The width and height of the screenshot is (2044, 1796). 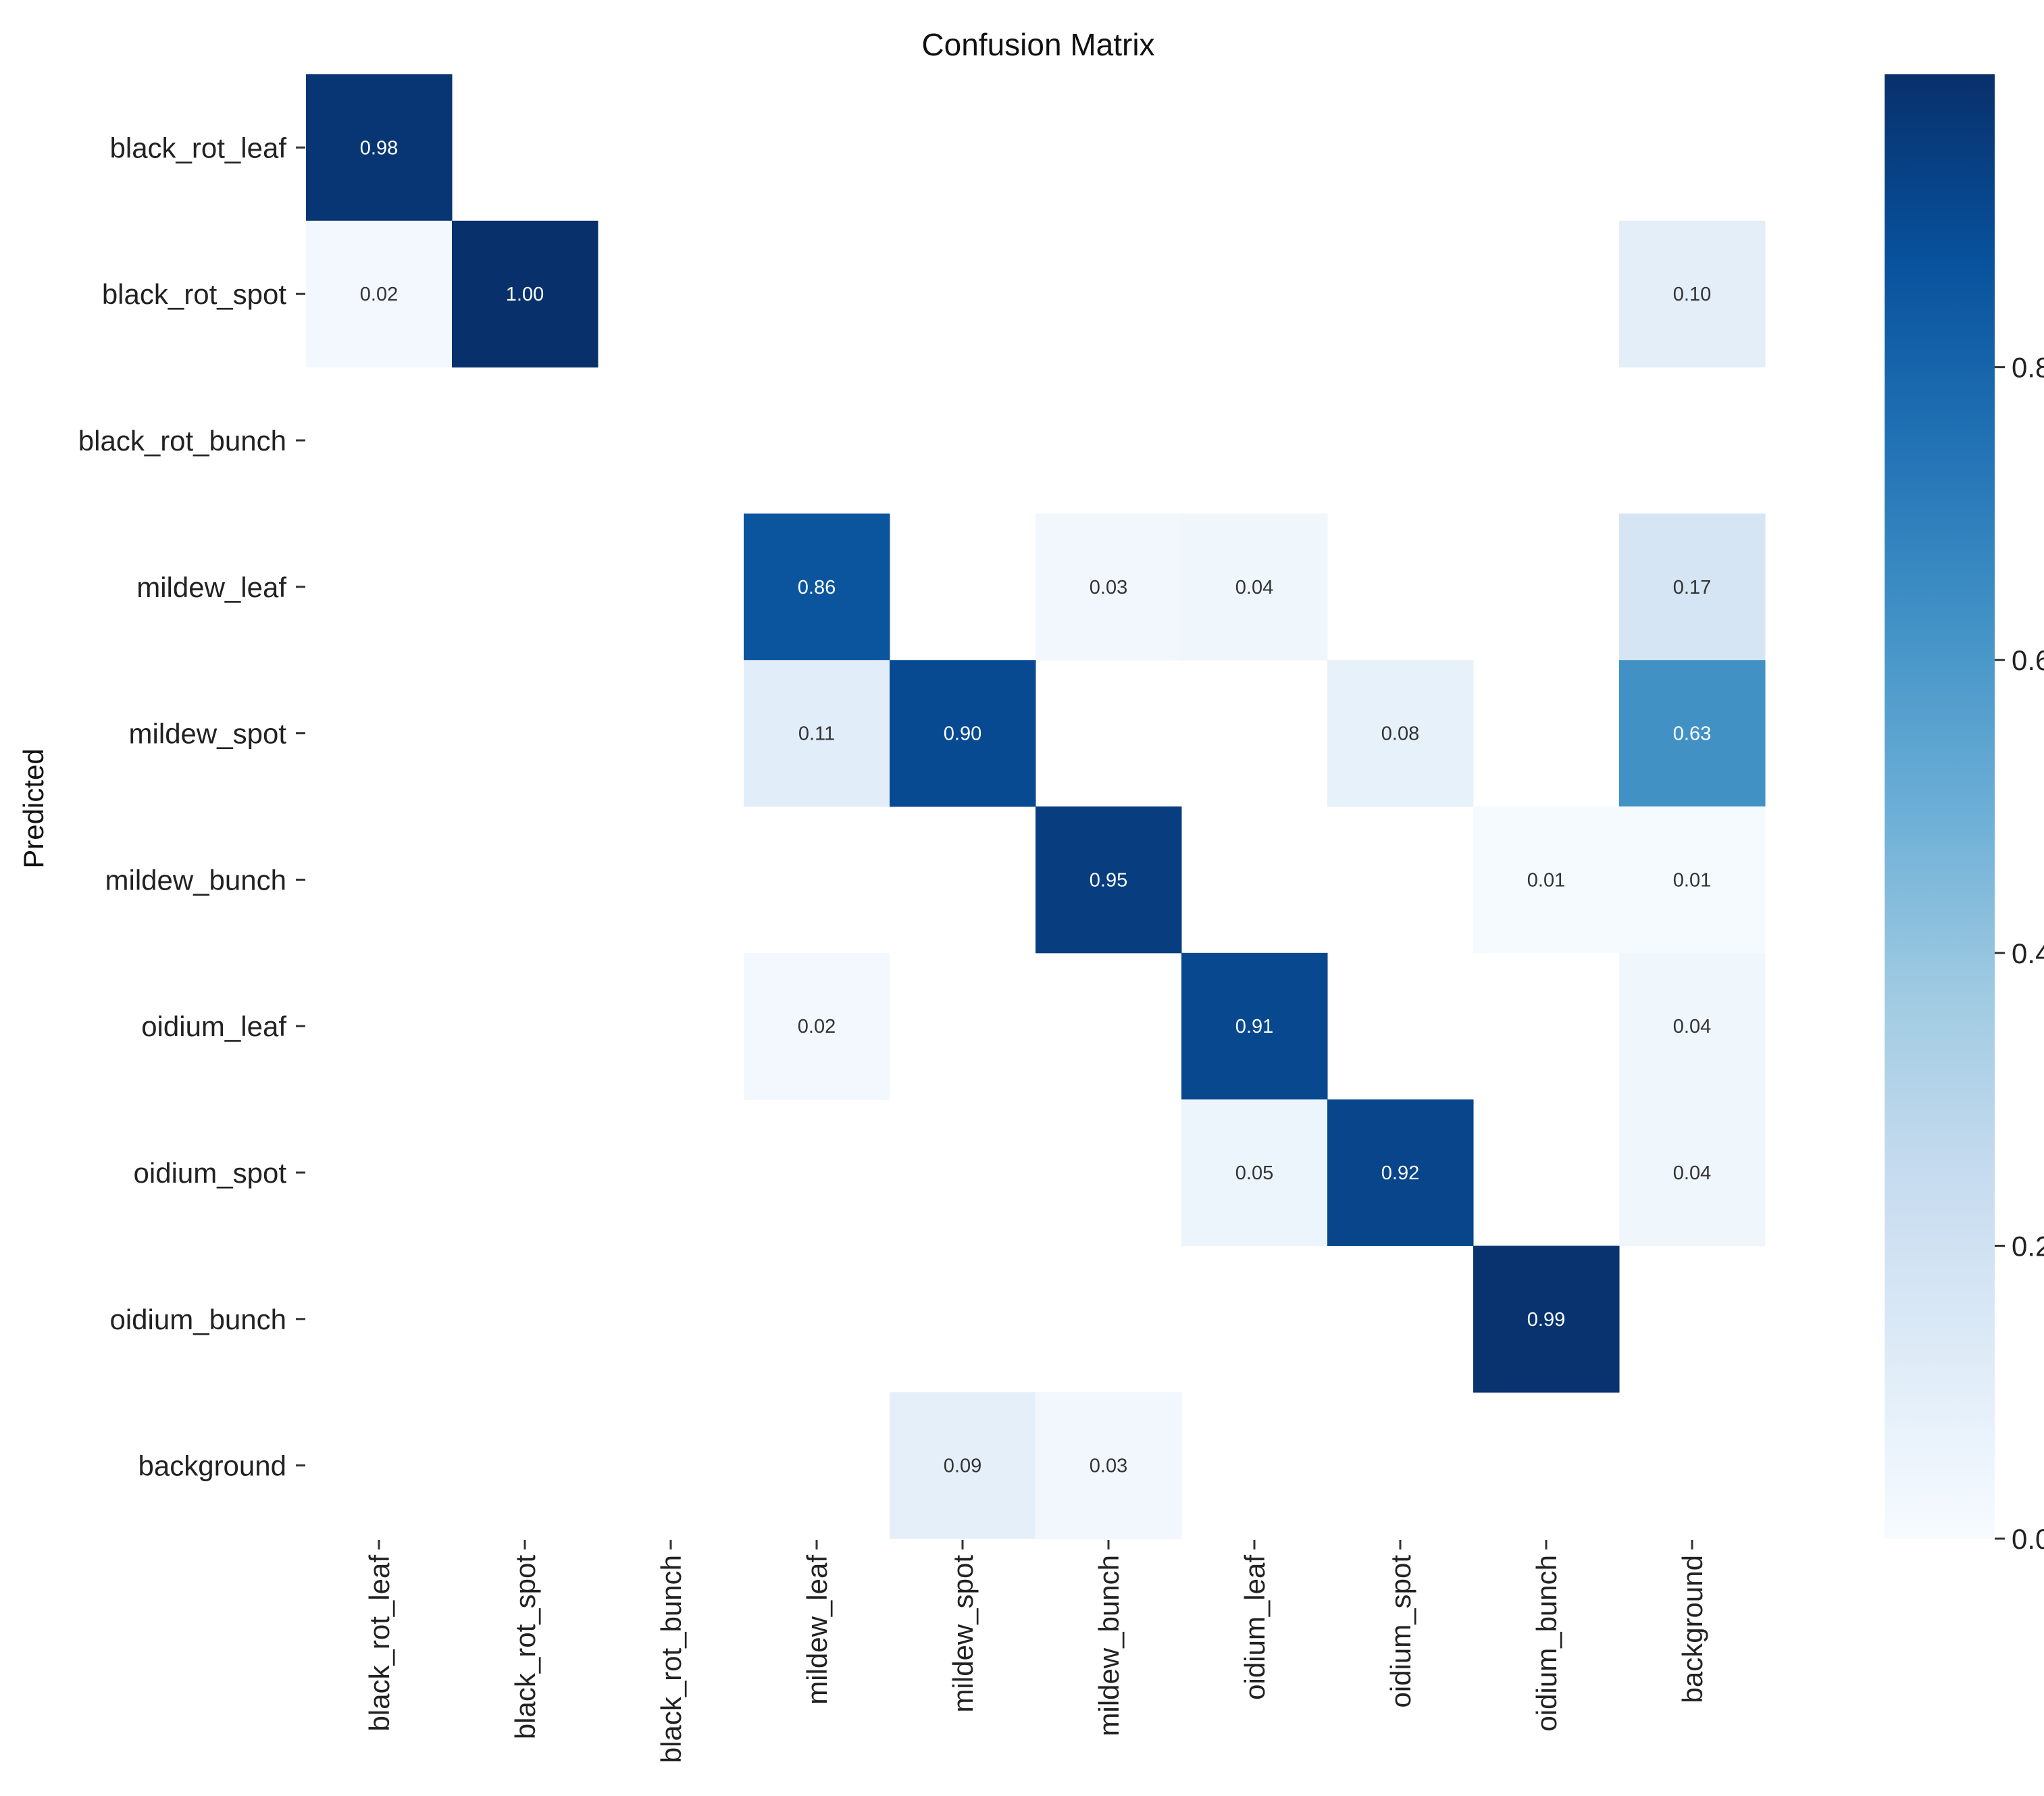 I want to click on colorbar-tick-label: 0.4, so click(x=2028, y=954).